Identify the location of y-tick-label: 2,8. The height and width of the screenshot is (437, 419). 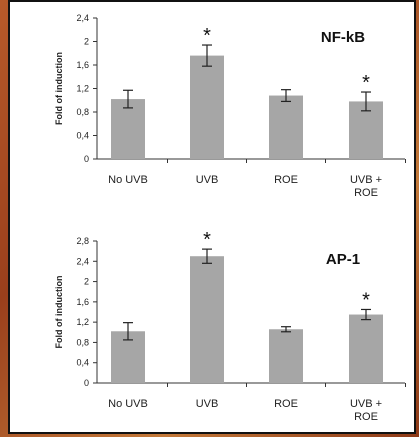
(82, 241).